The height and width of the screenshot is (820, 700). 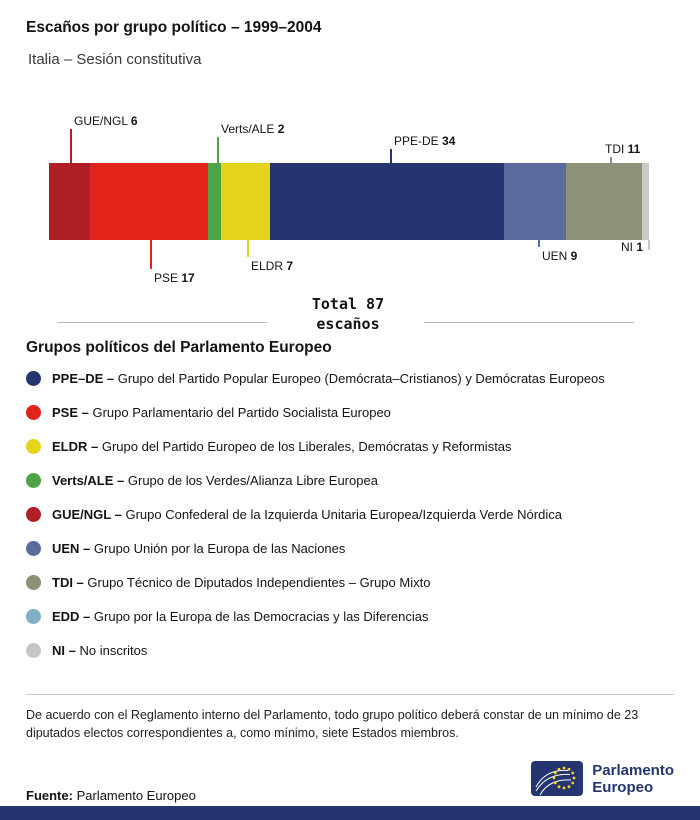 I want to click on bar-label-UEN: UEN 9, so click(x=560, y=256).